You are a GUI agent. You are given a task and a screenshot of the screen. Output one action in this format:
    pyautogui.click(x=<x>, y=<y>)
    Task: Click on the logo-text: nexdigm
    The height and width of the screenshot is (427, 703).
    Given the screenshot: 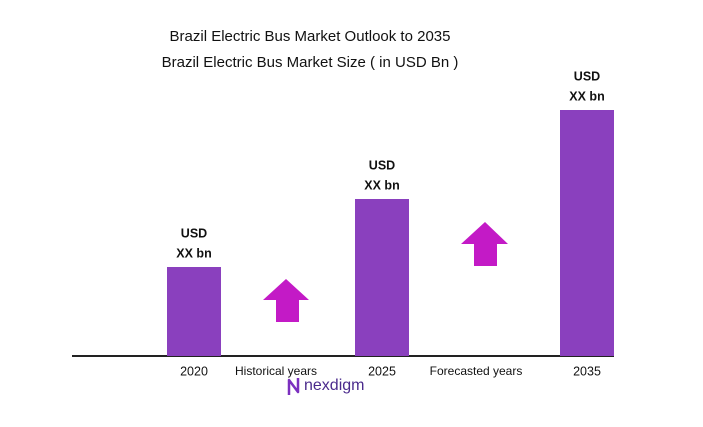 What is the action you would take?
    pyautogui.click(x=334, y=385)
    